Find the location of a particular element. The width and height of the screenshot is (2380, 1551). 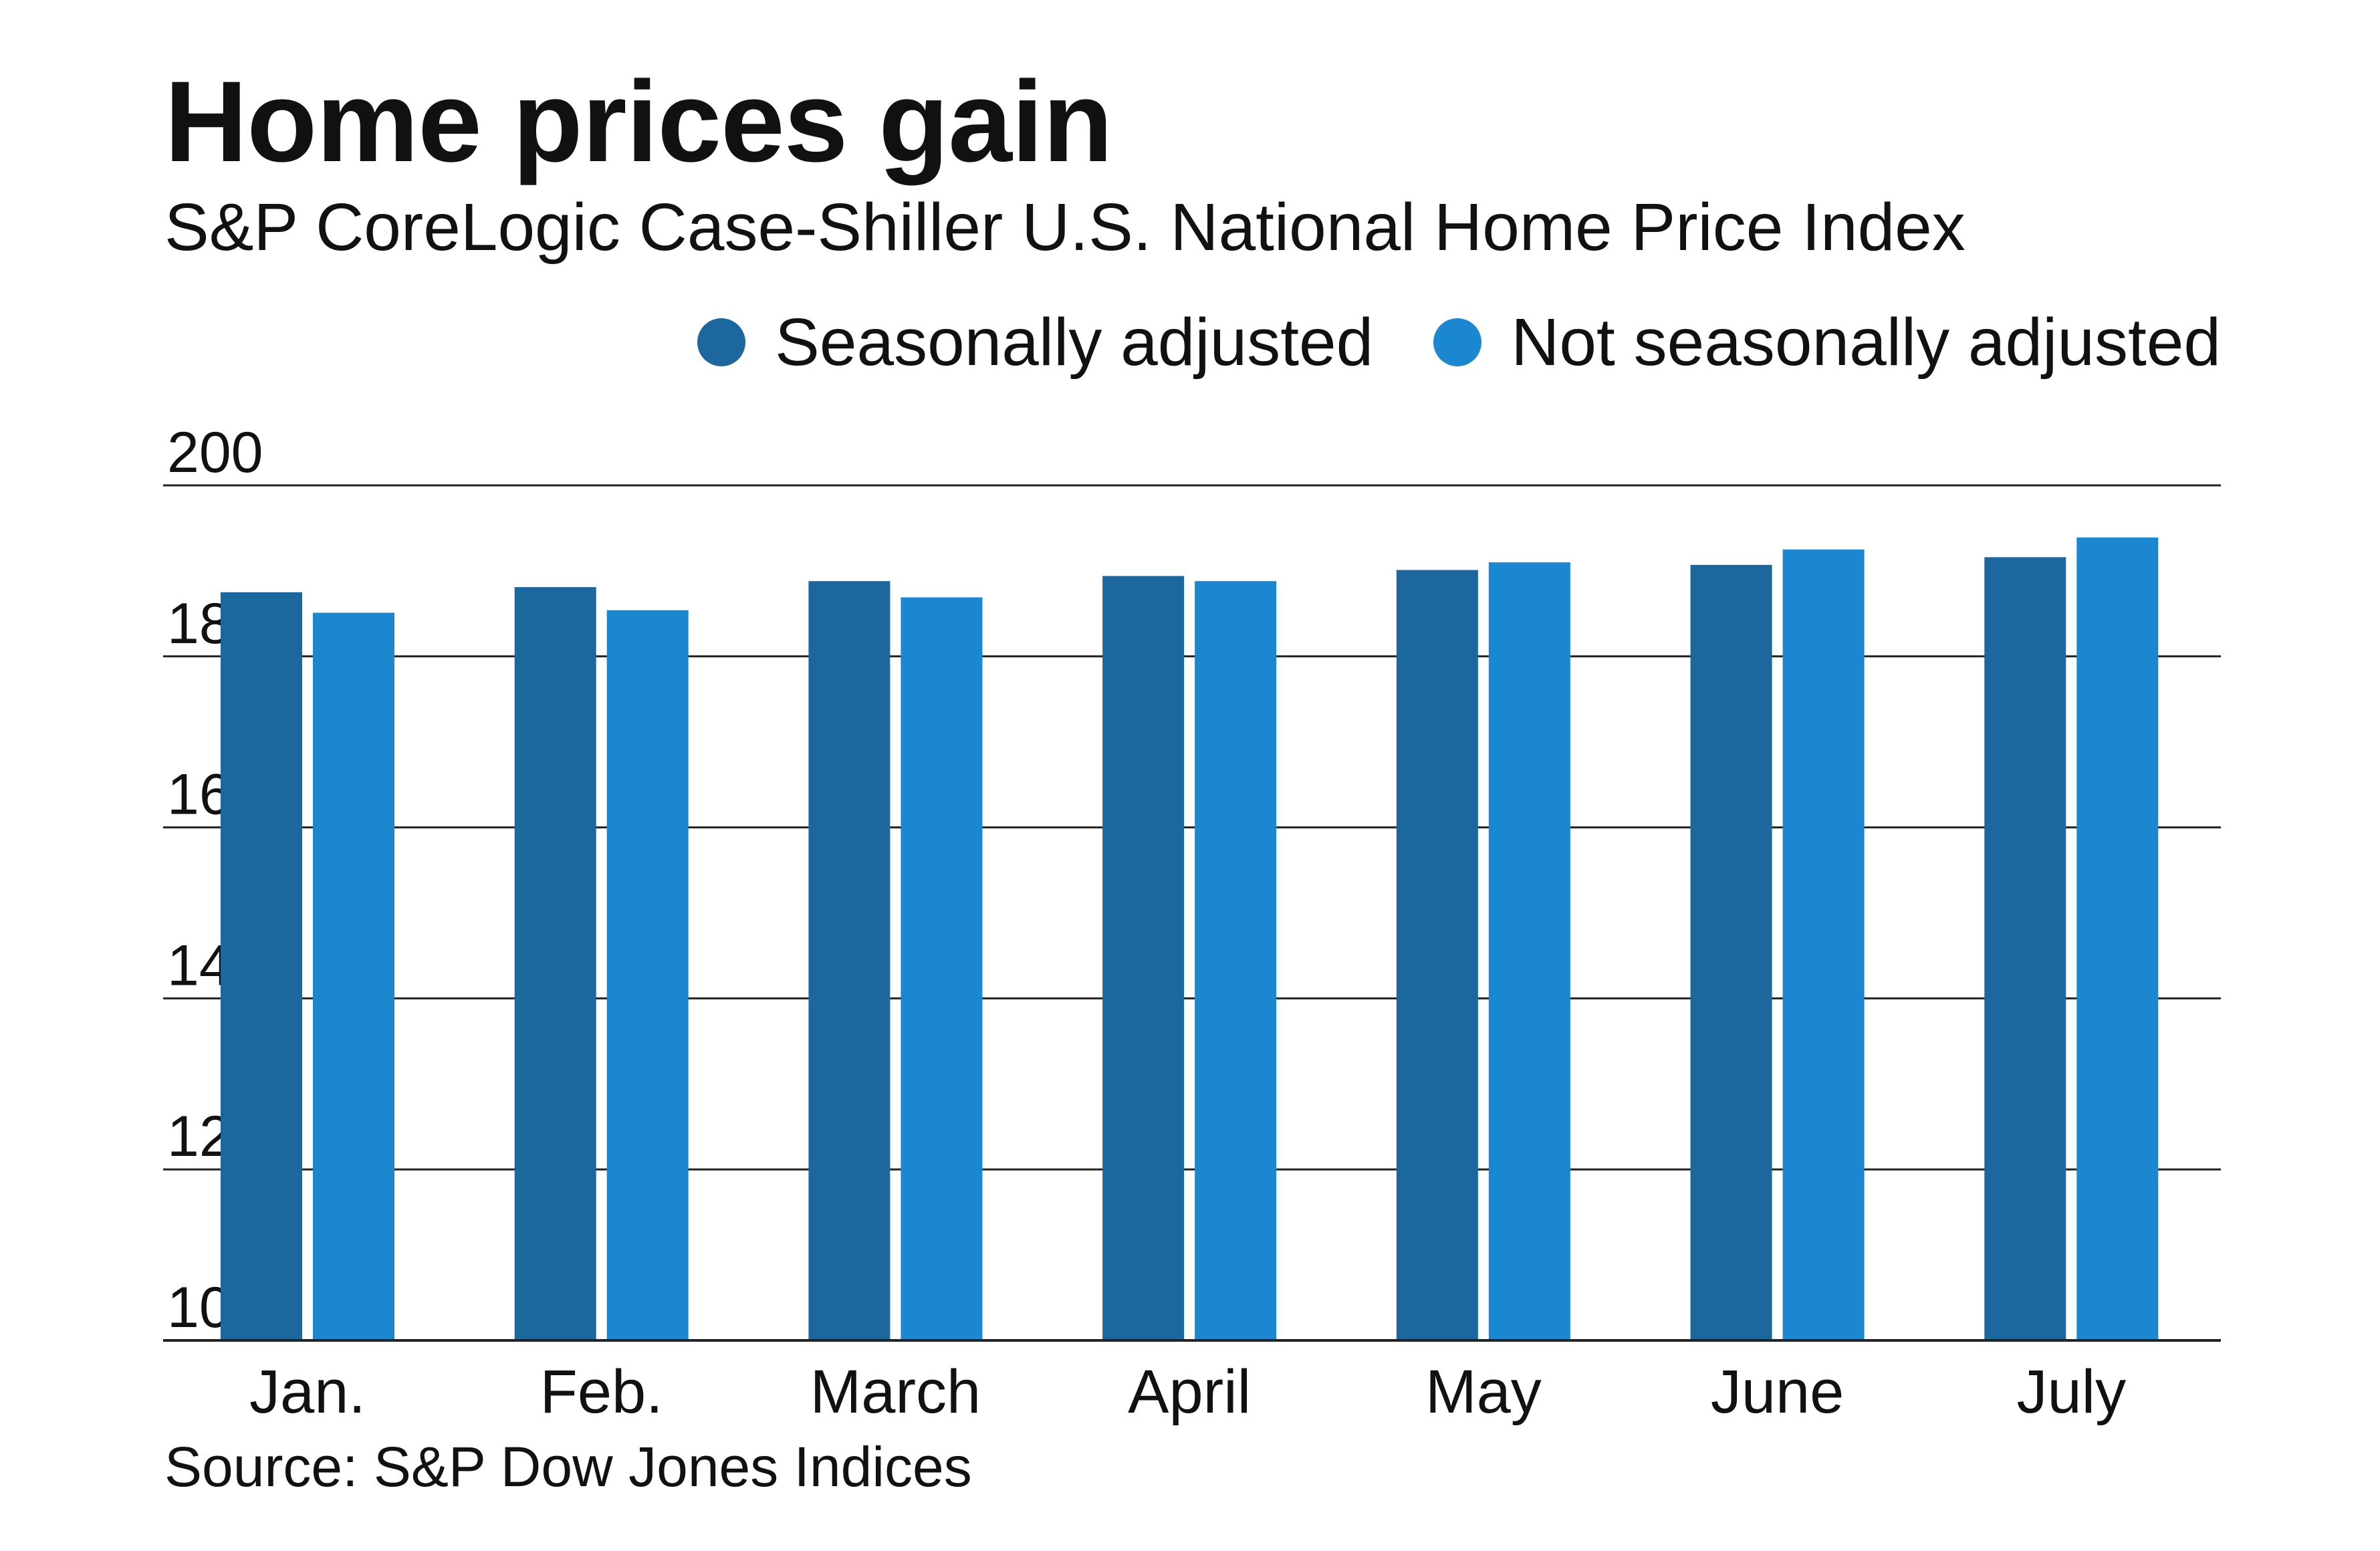

legend-swatch-not-seasonally-adjusted is located at coordinates (1457, 342).